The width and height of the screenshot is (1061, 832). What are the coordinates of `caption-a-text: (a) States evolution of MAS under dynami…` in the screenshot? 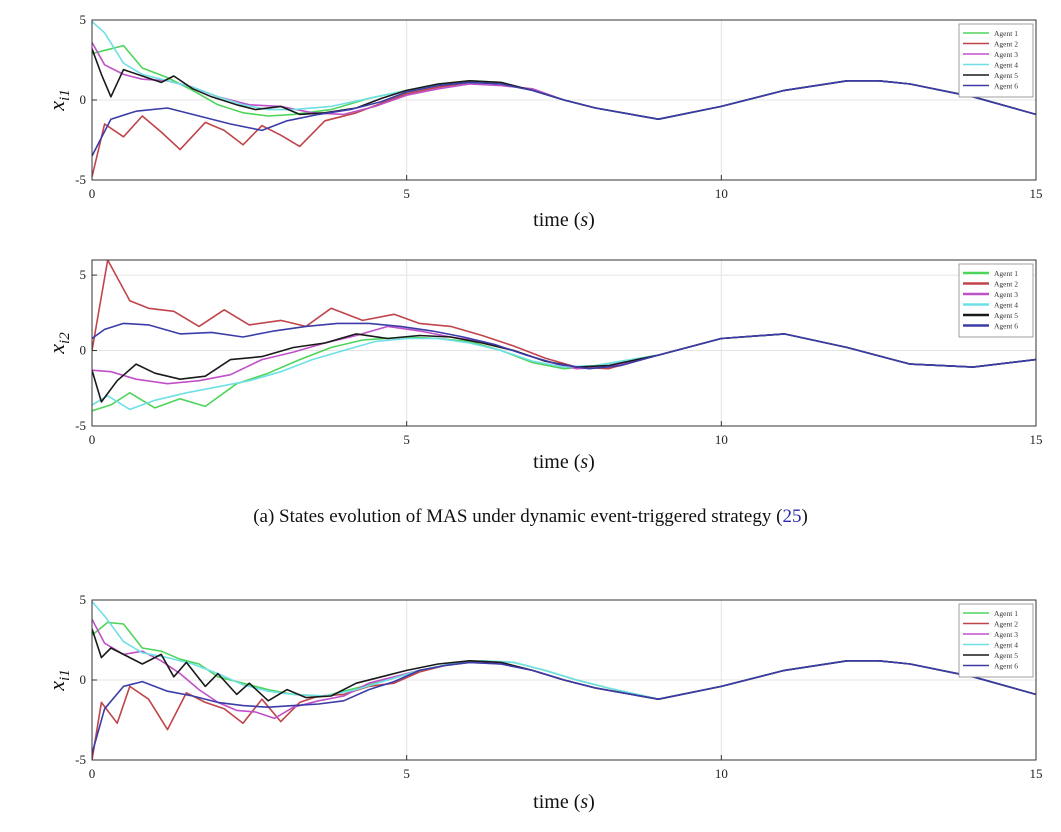 It's located at (518, 516).